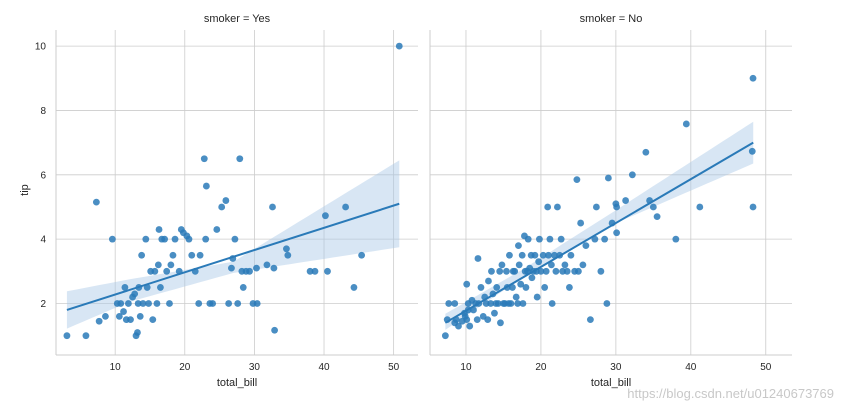 The image size is (842, 408). I want to click on regression-line, so click(233, 256).